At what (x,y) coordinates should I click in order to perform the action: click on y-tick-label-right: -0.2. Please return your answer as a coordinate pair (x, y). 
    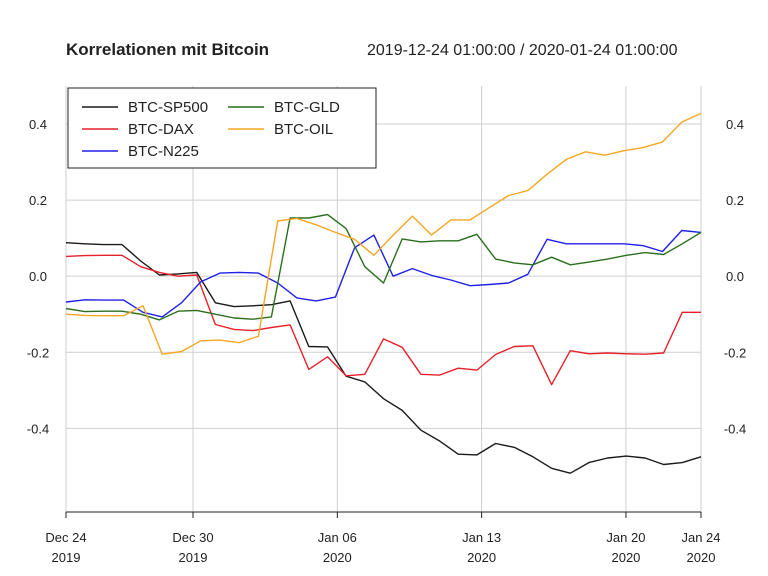
    Looking at the image, I should click on (735, 352).